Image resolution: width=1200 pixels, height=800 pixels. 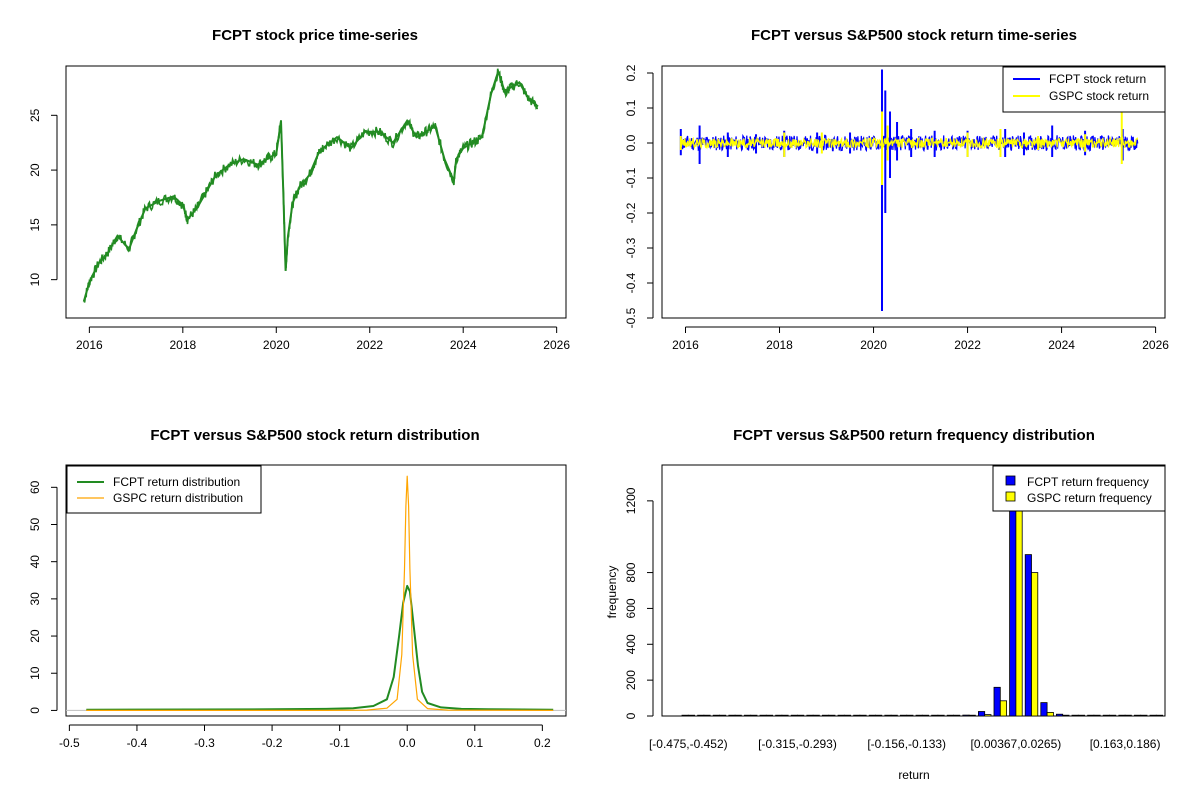 I want to click on x-tick-label: 0.2, so click(x=542, y=743).